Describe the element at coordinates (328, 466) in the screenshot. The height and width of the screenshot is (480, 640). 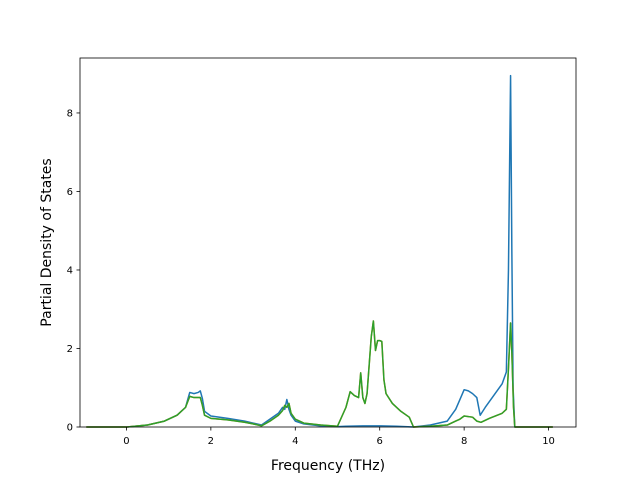
I see `x-axis-label: Frequency (THz)` at that location.